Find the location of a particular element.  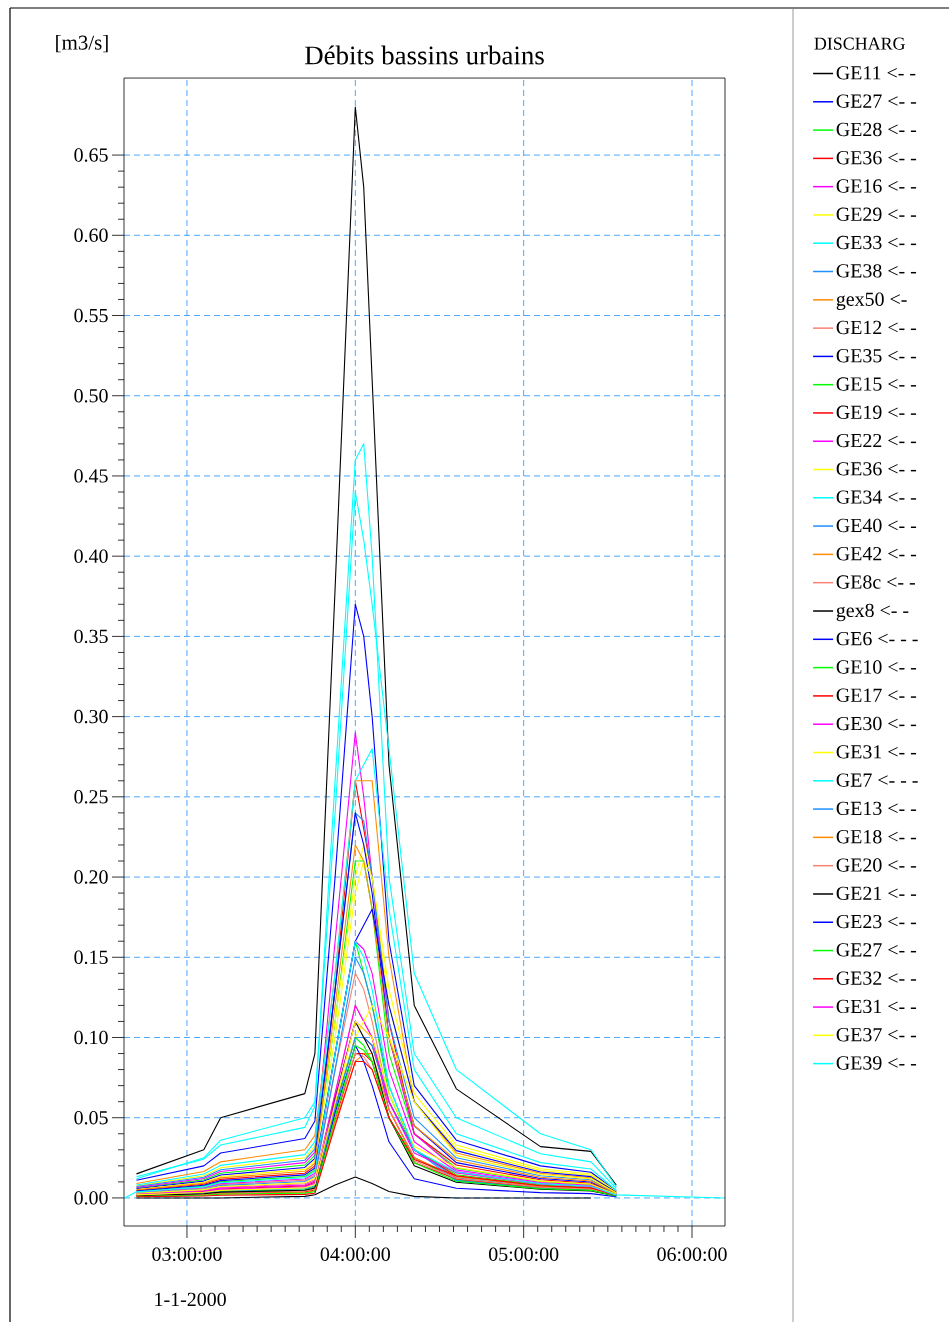

legend-label: GE38 <- - is located at coordinates (876, 271).